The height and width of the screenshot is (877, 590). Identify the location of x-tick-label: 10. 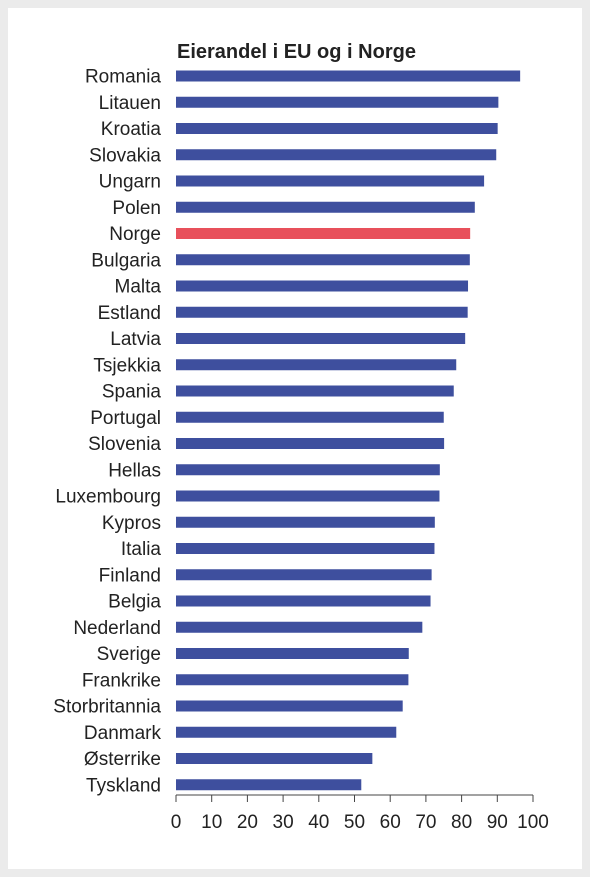
(211, 822).